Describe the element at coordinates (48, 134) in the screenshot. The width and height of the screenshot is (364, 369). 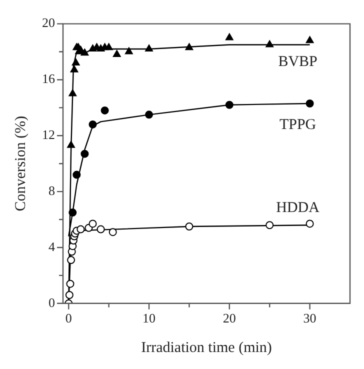
I see `y-tick-label: 12` at that location.